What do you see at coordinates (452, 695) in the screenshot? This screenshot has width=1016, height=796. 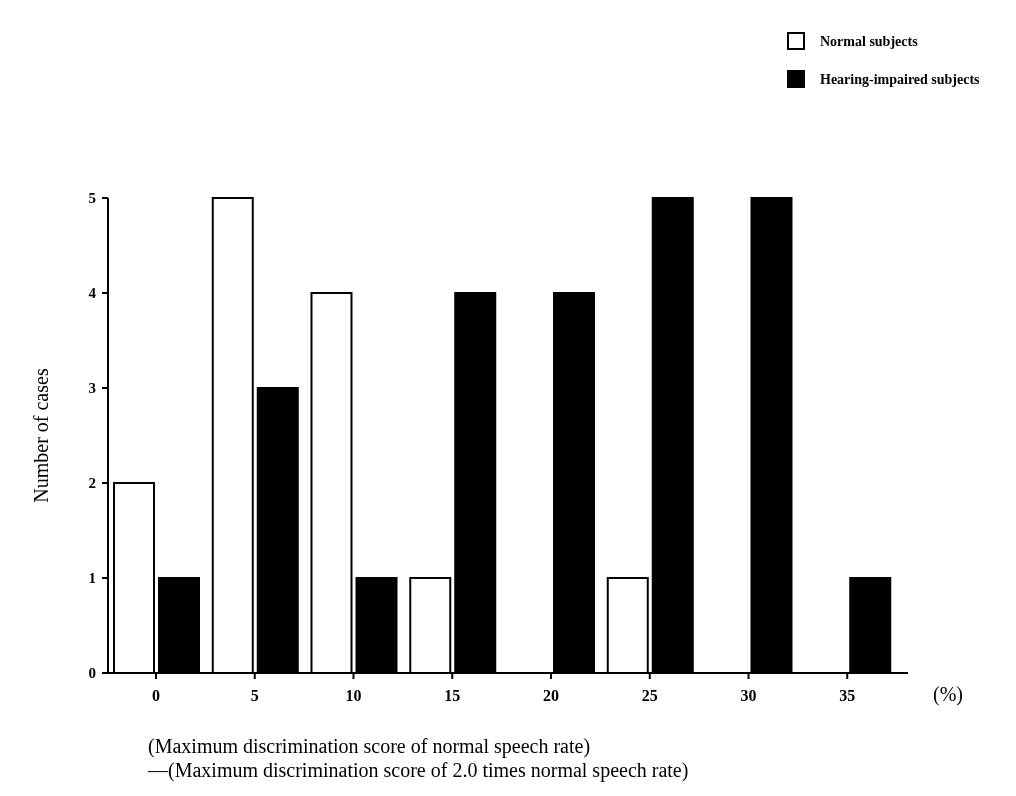 I see `x-tick-label: 15` at bounding box center [452, 695].